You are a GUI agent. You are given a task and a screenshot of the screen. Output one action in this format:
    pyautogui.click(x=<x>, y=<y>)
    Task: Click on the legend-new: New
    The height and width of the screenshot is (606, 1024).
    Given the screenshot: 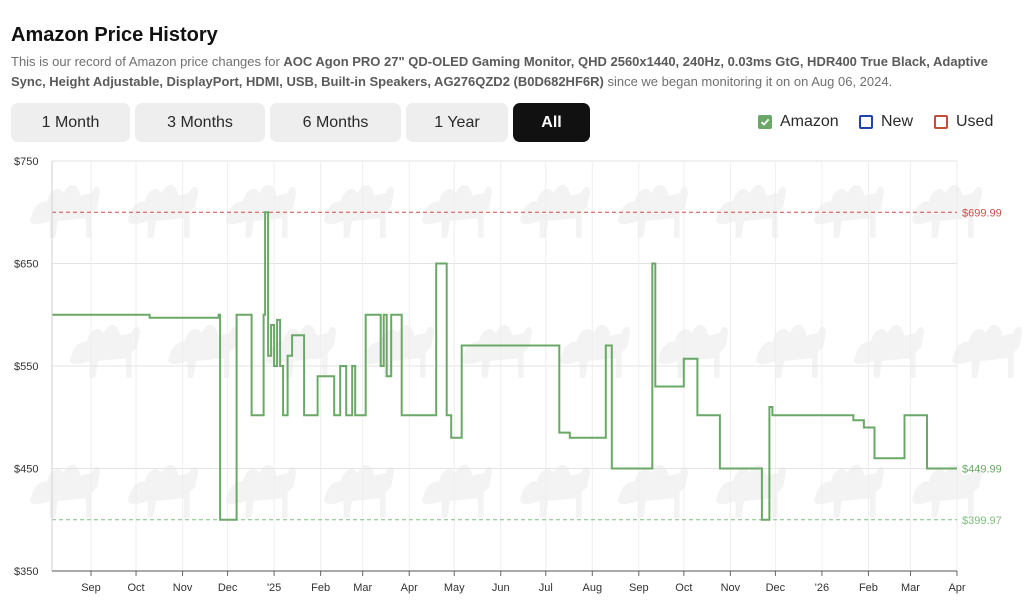 What is the action you would take?
    pyautogui.click(x=886, y=122)
    